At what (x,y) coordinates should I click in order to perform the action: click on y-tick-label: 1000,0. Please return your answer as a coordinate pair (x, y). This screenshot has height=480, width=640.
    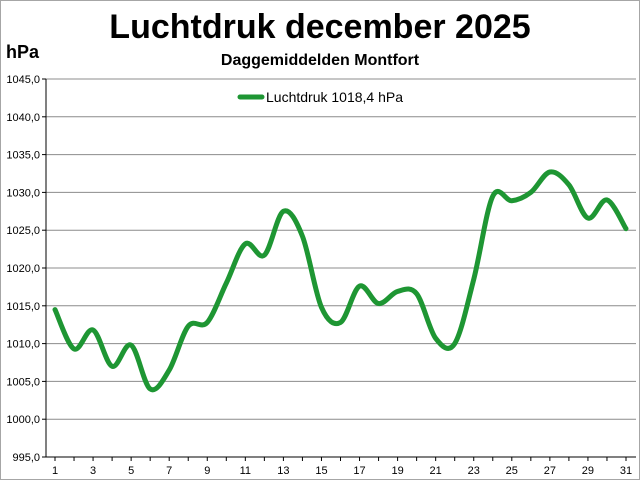
    Looking at the image, I should click on (23, 420).